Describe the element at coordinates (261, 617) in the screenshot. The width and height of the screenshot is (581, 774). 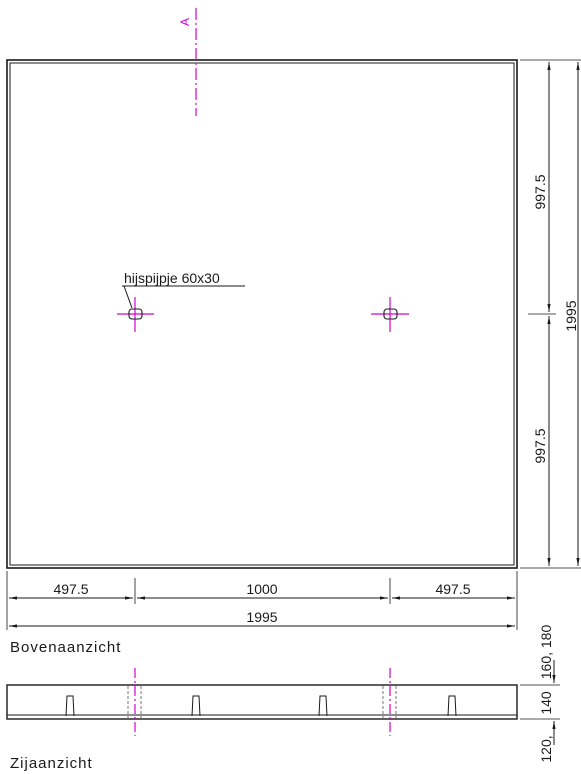
I see `dim-bottom-overall: 1995` at that location.